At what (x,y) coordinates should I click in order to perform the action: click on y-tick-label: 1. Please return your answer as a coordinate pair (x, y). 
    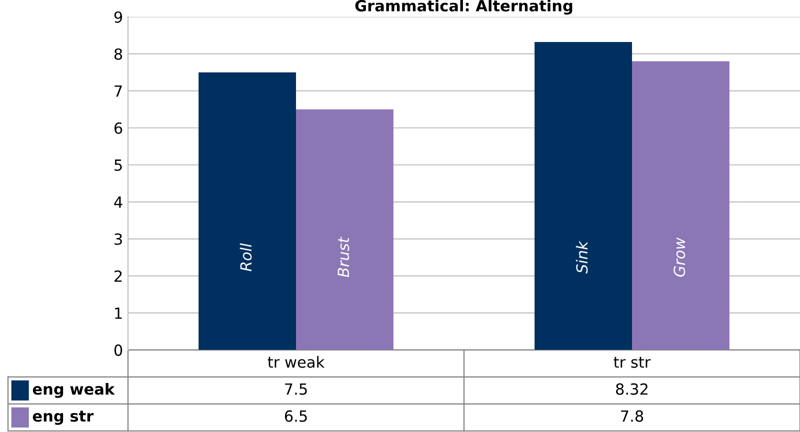
    Looking at the image, I should click on (118, 313).